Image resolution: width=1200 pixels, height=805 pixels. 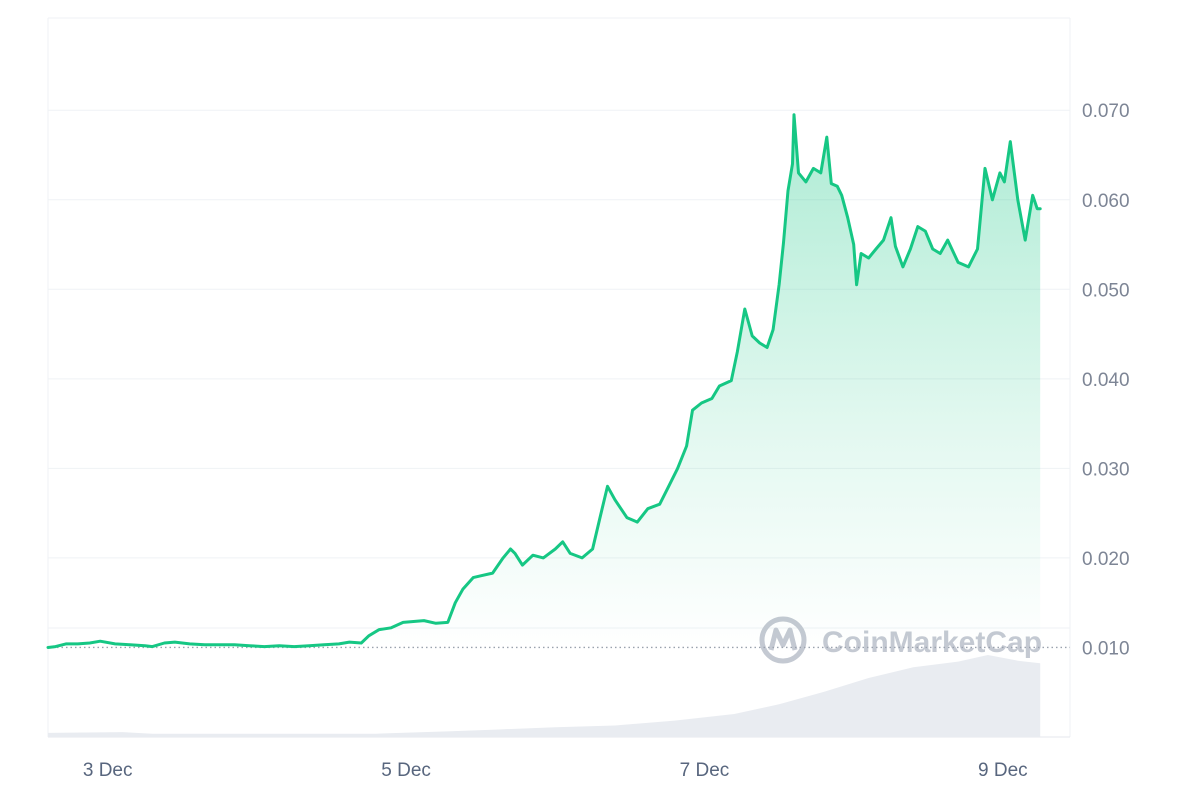 I want to click on y-tick-label: 0.020, so click(x=1106, y=559).